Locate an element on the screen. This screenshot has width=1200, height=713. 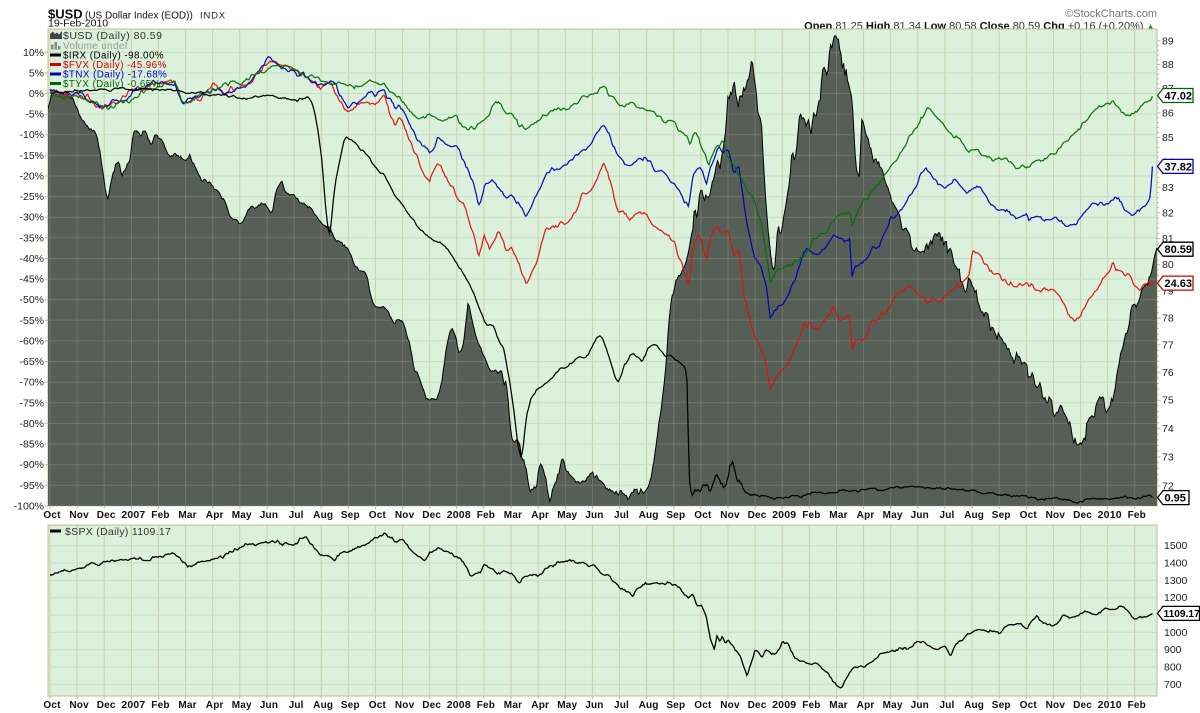
svg-text: 24.63 is located at coordinates (1179, 284).